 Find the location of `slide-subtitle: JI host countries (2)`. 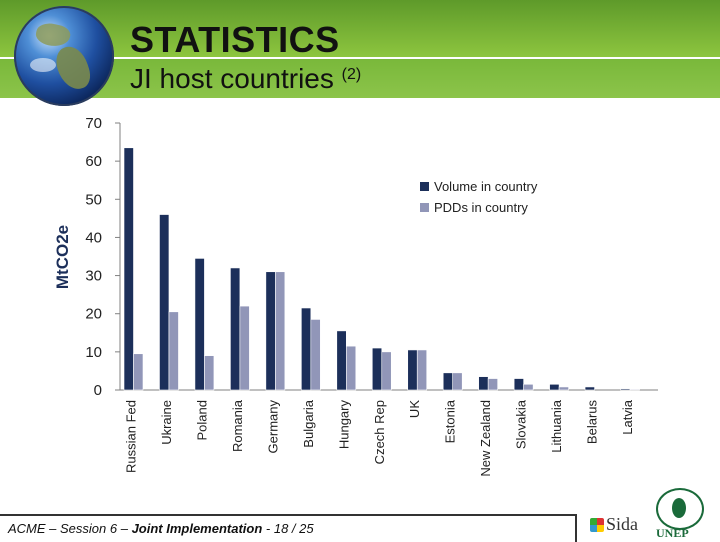

slide-subtitle: JI host countries (2) is located at coordinates (245, 79).